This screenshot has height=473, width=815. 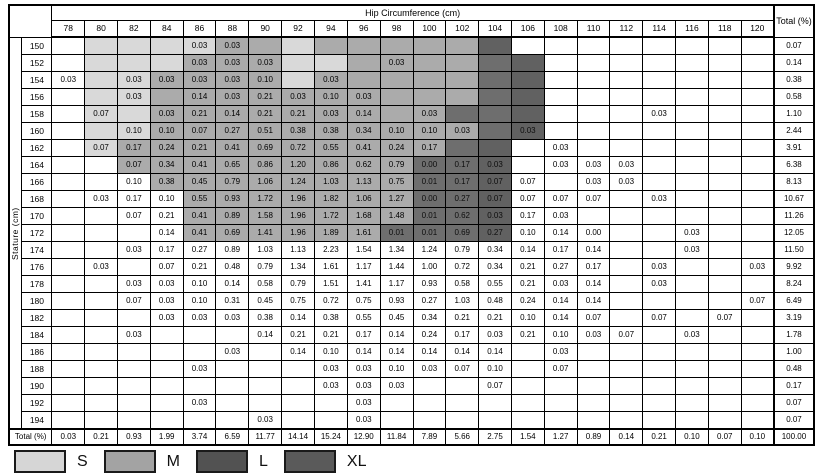 What do you see at coordinates (265, 114) in the screenshot?
I see `cell-158-90: 0.21` at bounding box center [265, 114].